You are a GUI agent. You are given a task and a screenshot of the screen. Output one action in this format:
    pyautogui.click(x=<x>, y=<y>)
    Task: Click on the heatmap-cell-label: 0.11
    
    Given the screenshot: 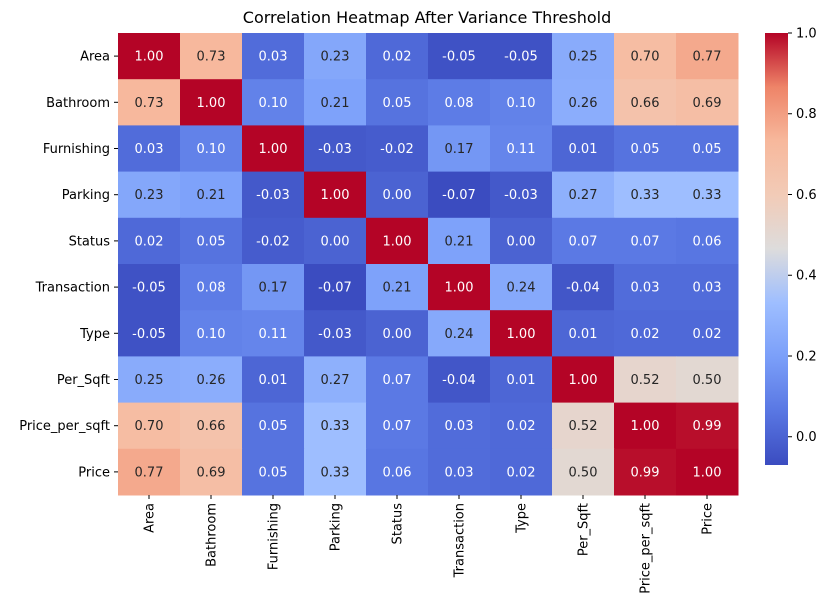 What is the action you would take?
    pyautogui.click(x=273, y=334)
    